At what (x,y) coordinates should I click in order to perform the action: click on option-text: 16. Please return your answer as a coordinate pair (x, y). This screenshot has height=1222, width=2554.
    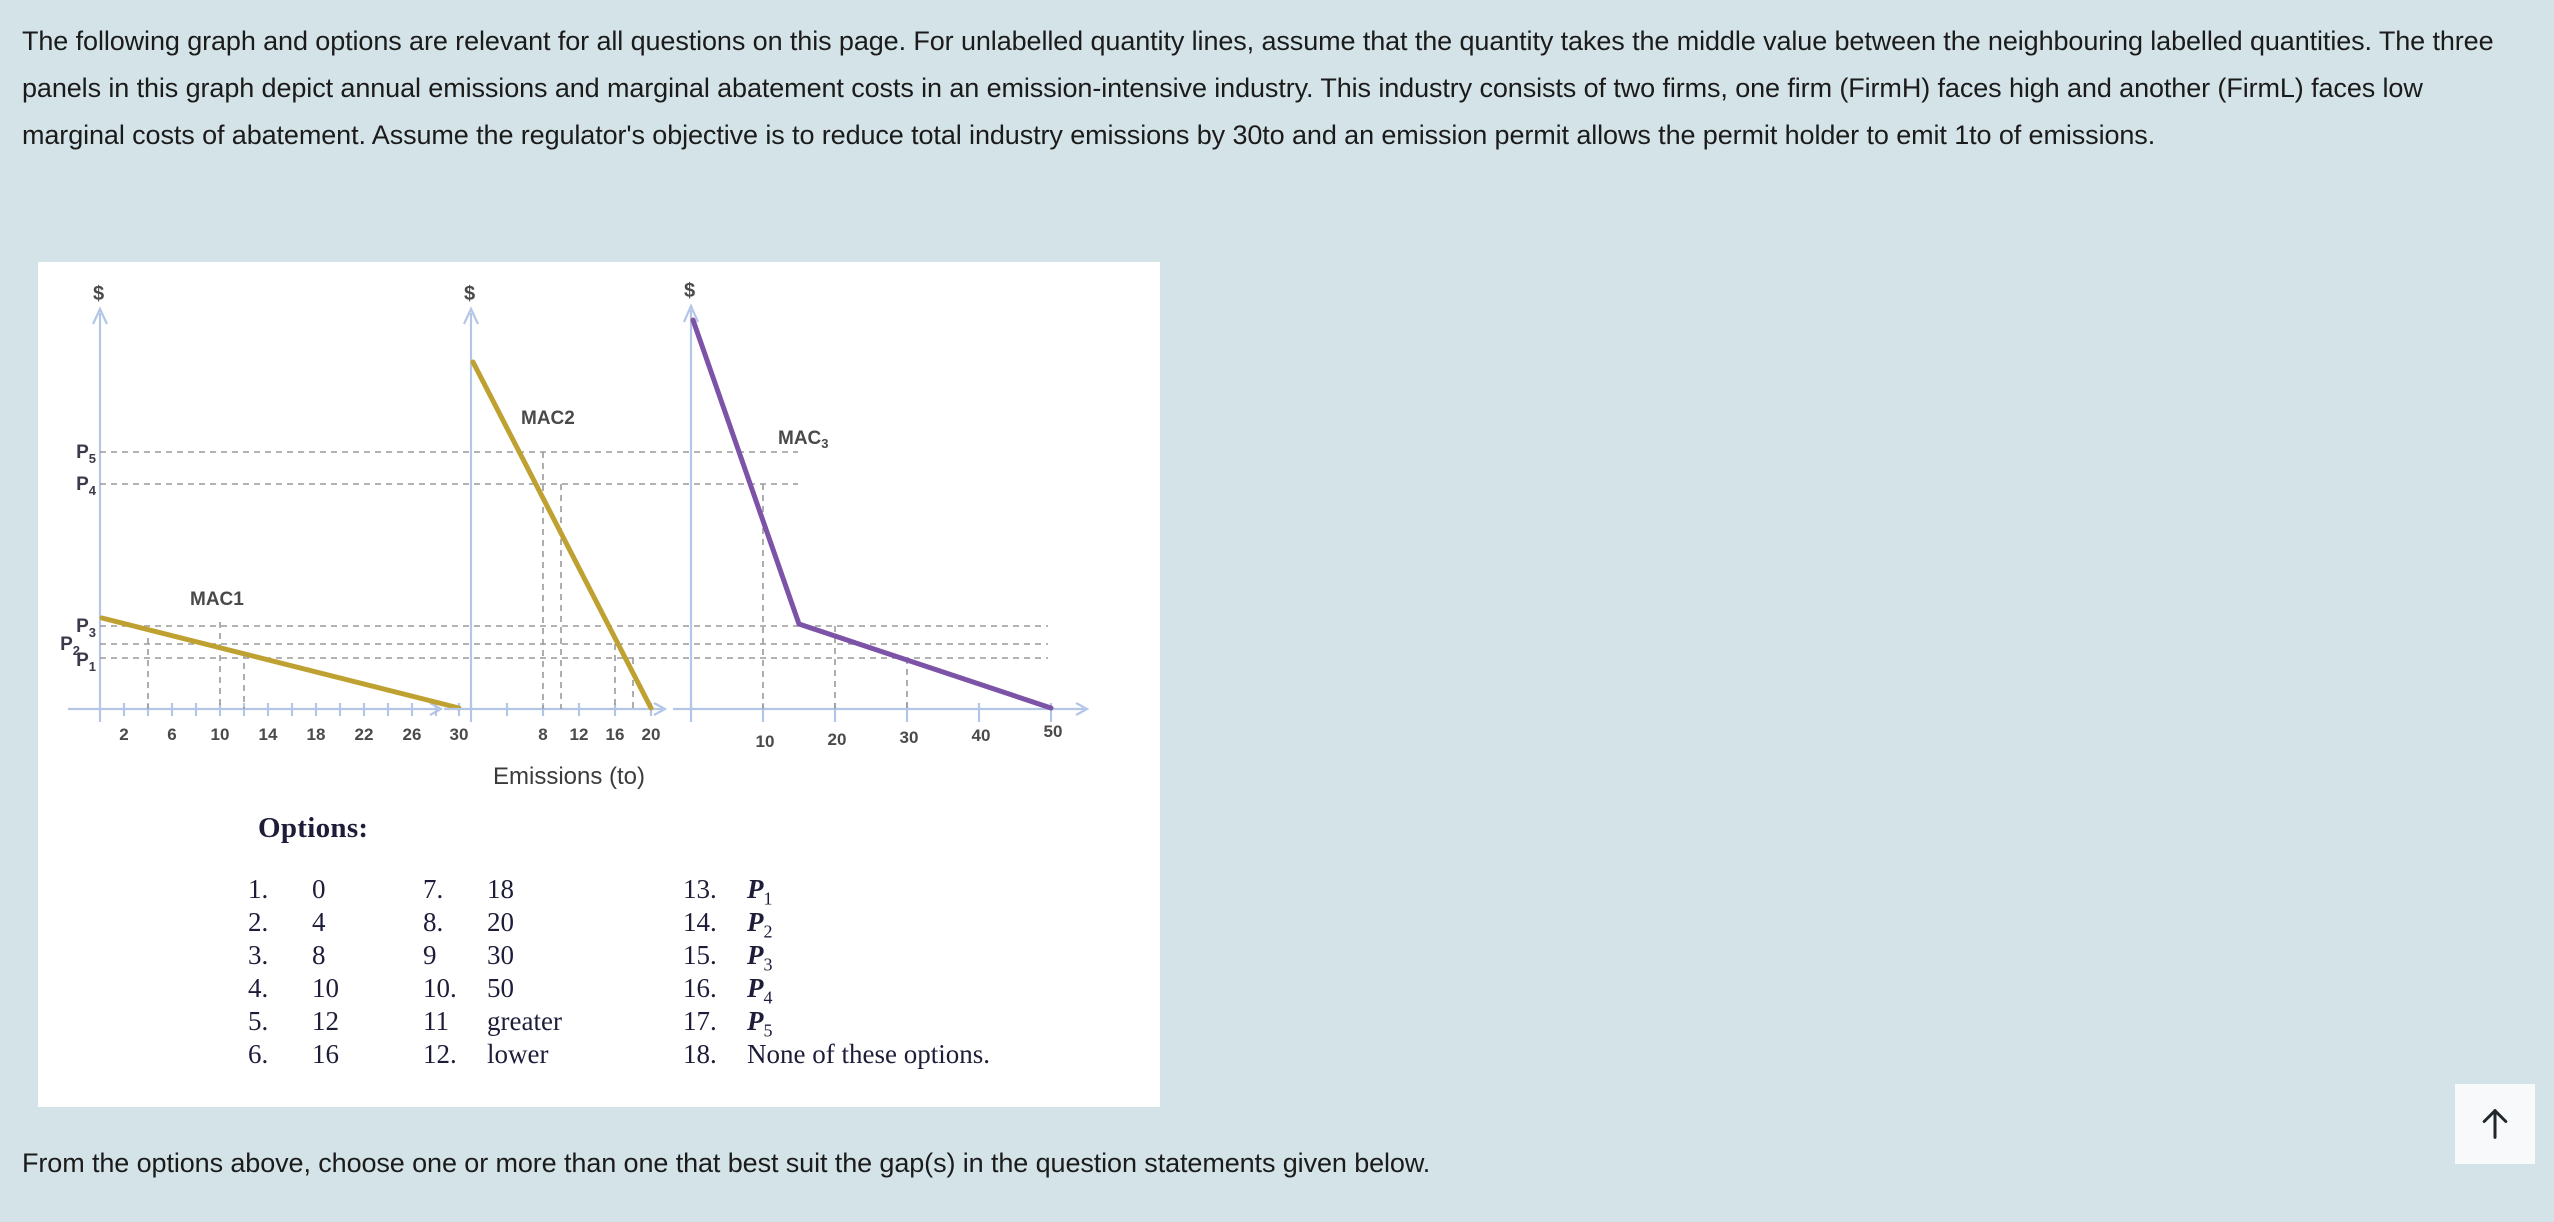
    Looking at the image, I should click on (325, 1054).